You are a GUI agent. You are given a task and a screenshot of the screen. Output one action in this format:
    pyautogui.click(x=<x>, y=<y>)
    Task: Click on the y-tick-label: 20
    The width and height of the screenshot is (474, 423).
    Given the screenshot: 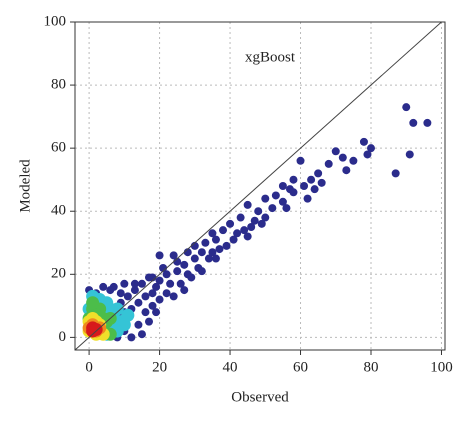 What is the action you would take?
    pyautogui.click(x=58, y=274)
    